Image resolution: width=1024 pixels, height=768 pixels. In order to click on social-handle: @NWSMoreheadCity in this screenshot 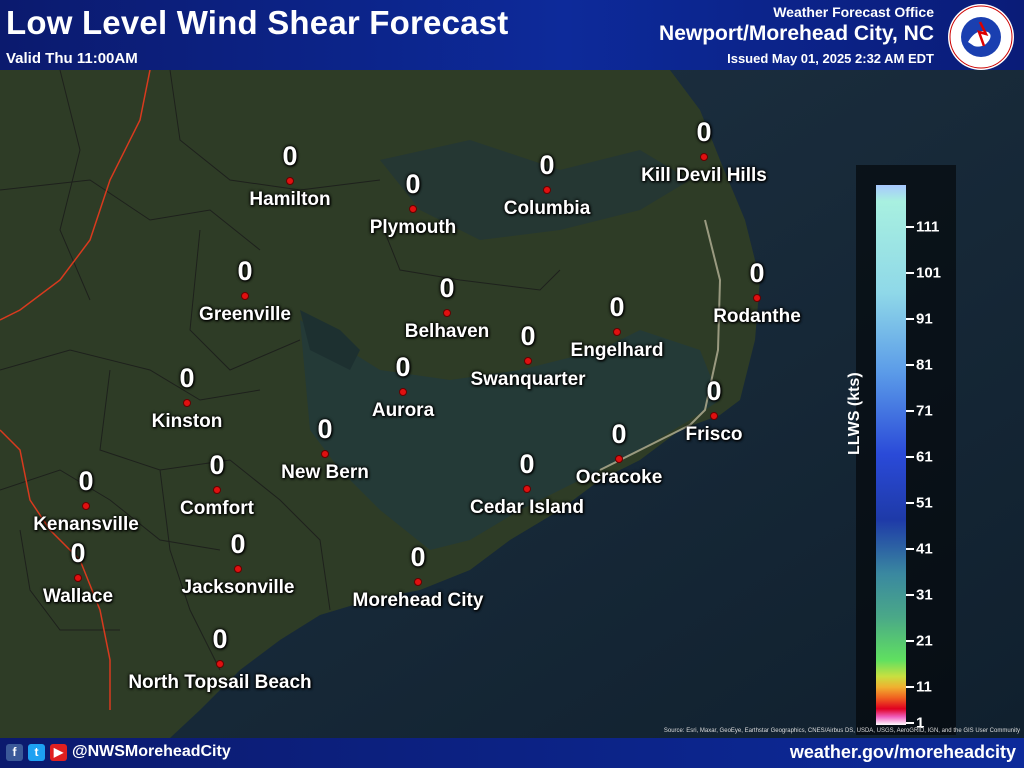, I will do `click(151, 751)`.